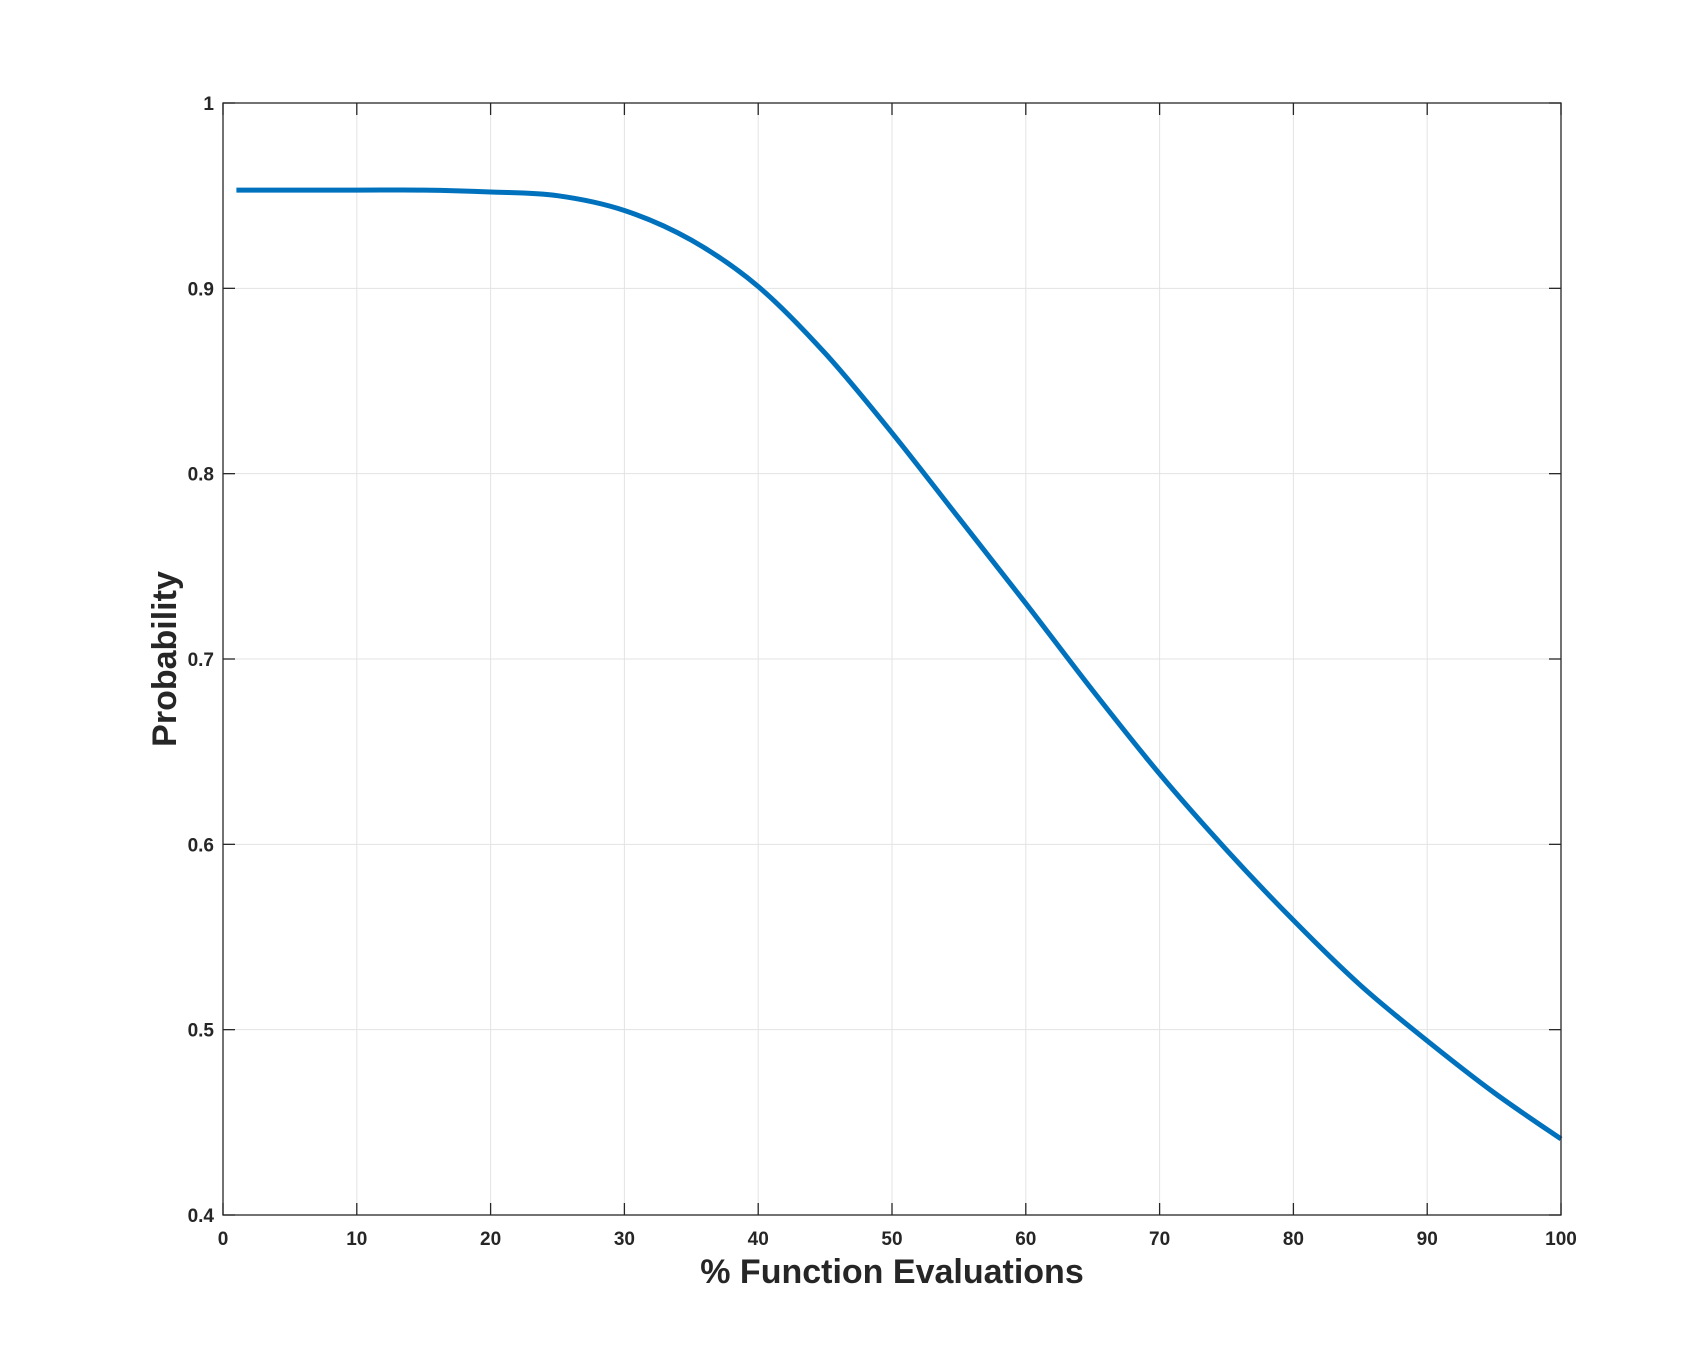 The height and width of the screenshot is (1353, 1706). What do you see at coordinates (208, 104) in the screenshot?
I see `y-tick-label: 1` at bounding box center [208, 104].